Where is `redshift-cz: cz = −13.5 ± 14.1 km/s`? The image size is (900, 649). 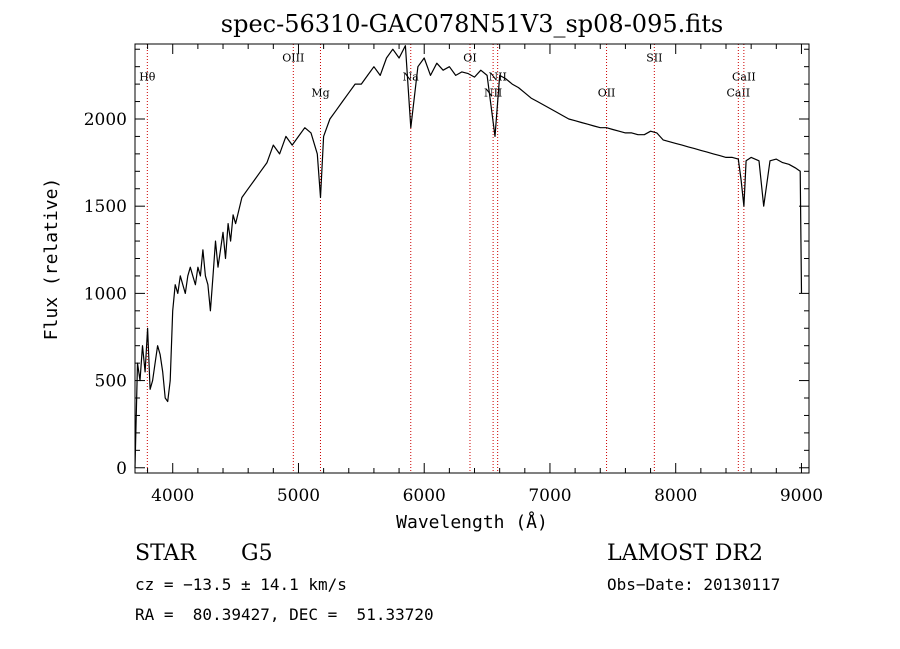
redshift-cz: cz = −13.5 ± 14.1 km/s is located at coordinates (241, 584).